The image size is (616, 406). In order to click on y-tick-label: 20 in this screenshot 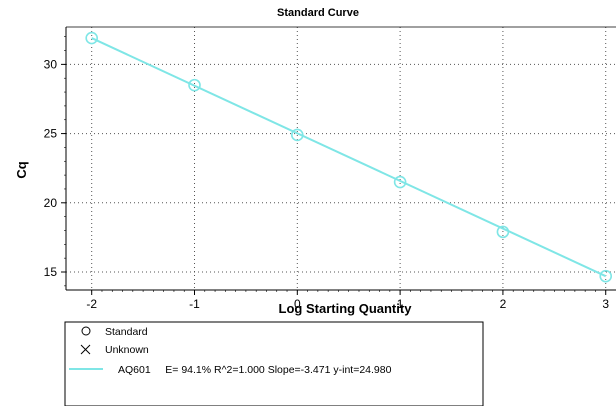, I will do `click(51, 203)`.